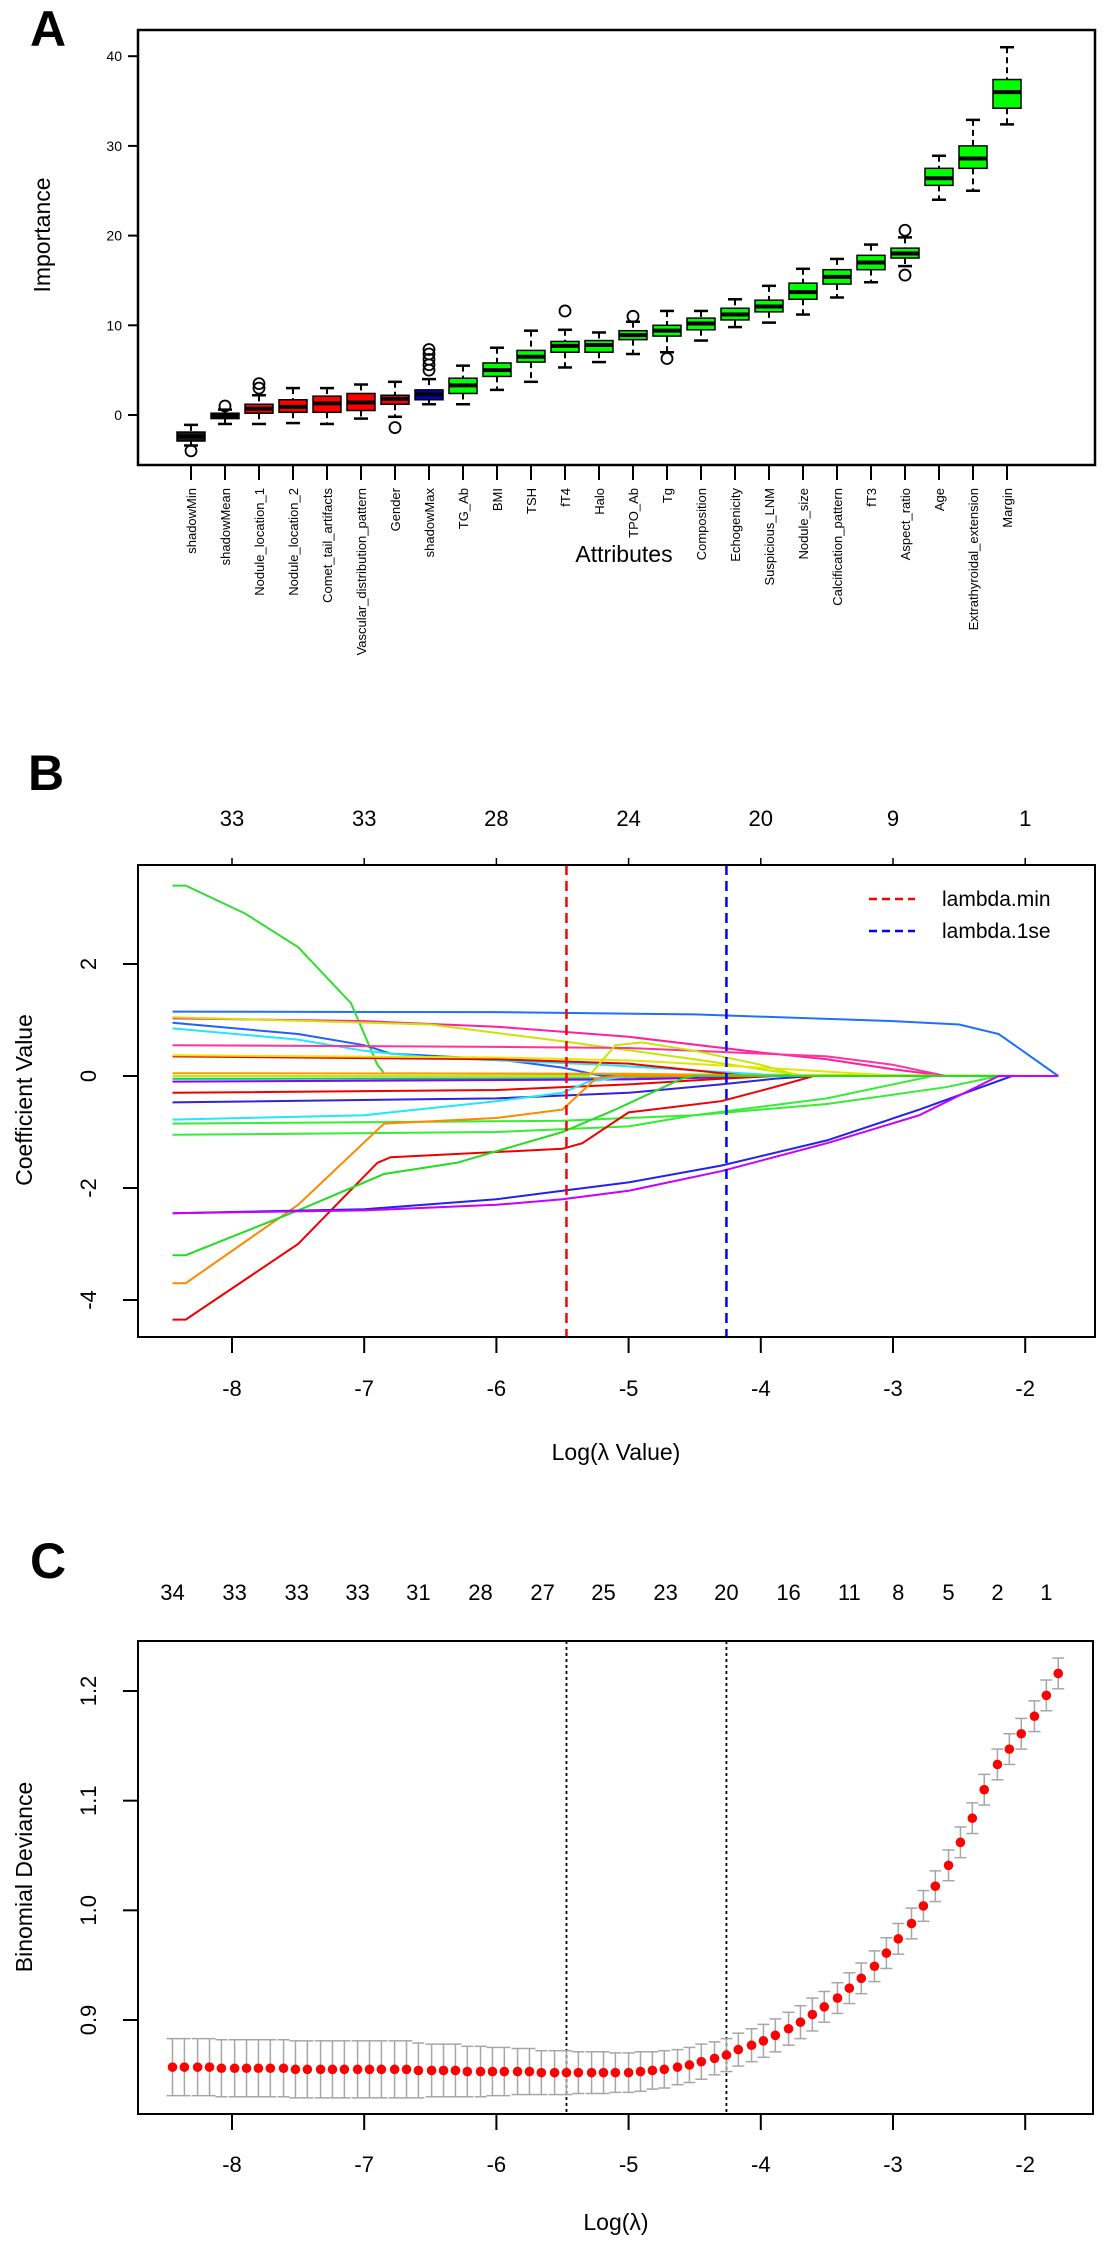 This screenshot has width=1107, height=2244. I want to click on x-tick-label: -6, so click(497, 1388).